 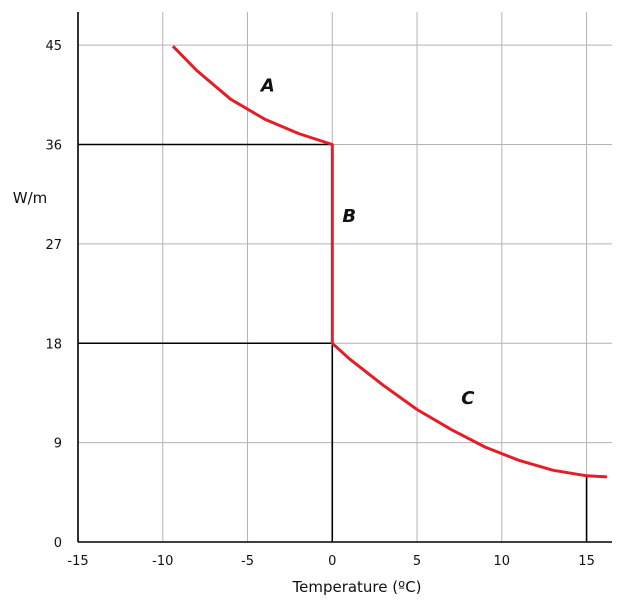 What do you see at coordinates (267, 86) in the screenshot?
I see `curve-annotation: A` at bounding box center [267, 86].